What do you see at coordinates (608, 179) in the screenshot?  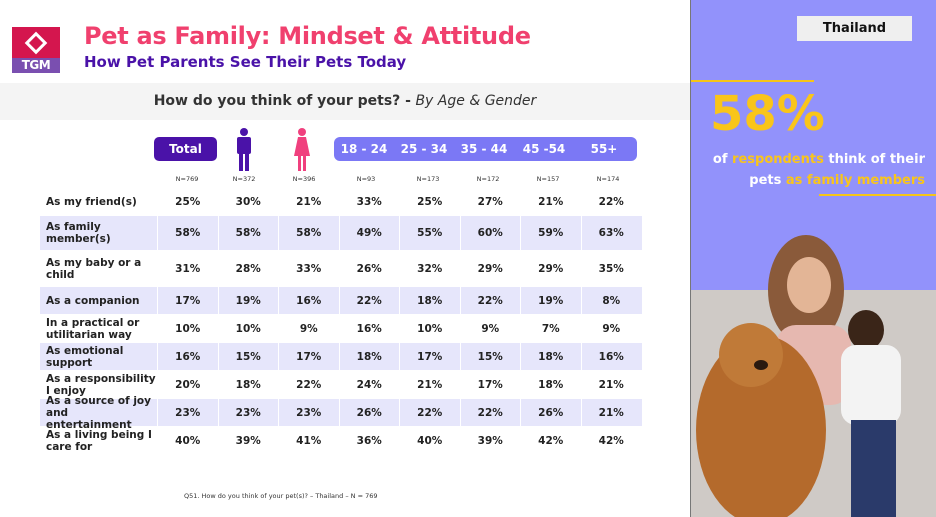 I see `sample-size: N=174` at bounding box center [608, 179].